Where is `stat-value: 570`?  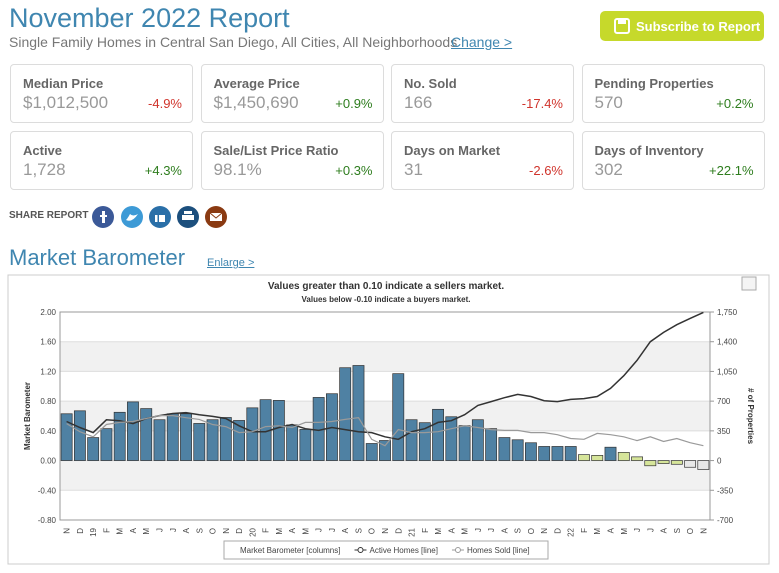 stat-value: 570 is located at coordinates (608, 102).